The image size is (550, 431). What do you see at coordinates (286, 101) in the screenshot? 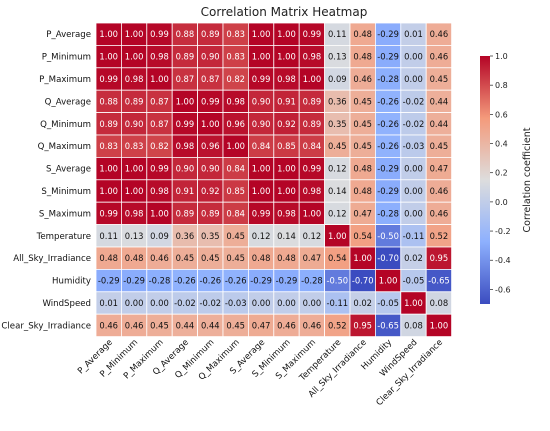
I see `cell-value-label: 0.91` at bounding box center [286, 101].